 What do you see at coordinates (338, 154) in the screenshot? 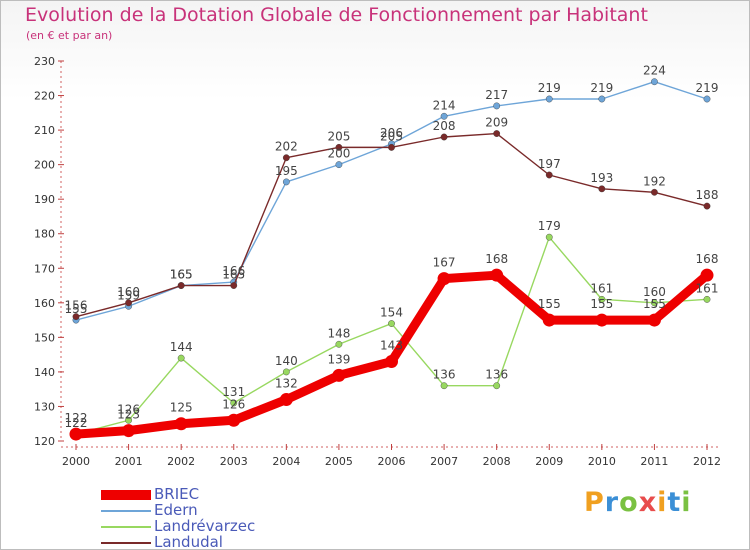
I see `data-label: 200` at bounding box center [338, 154].